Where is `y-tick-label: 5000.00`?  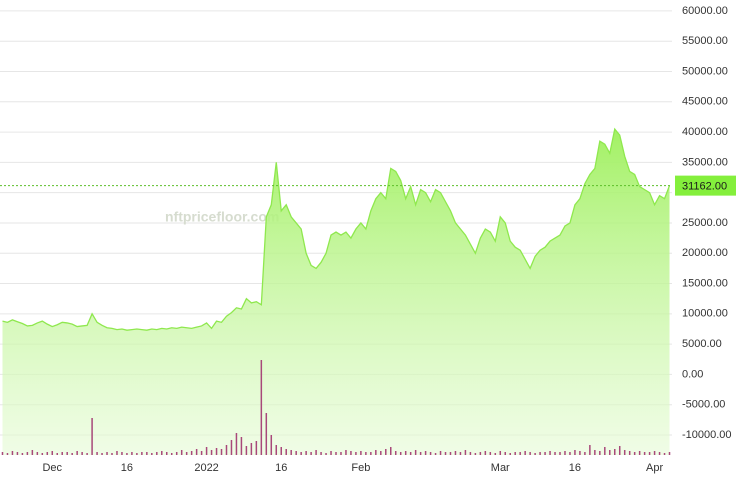 y-tick-label: 5000.00 is located at coordinates (702, 344).